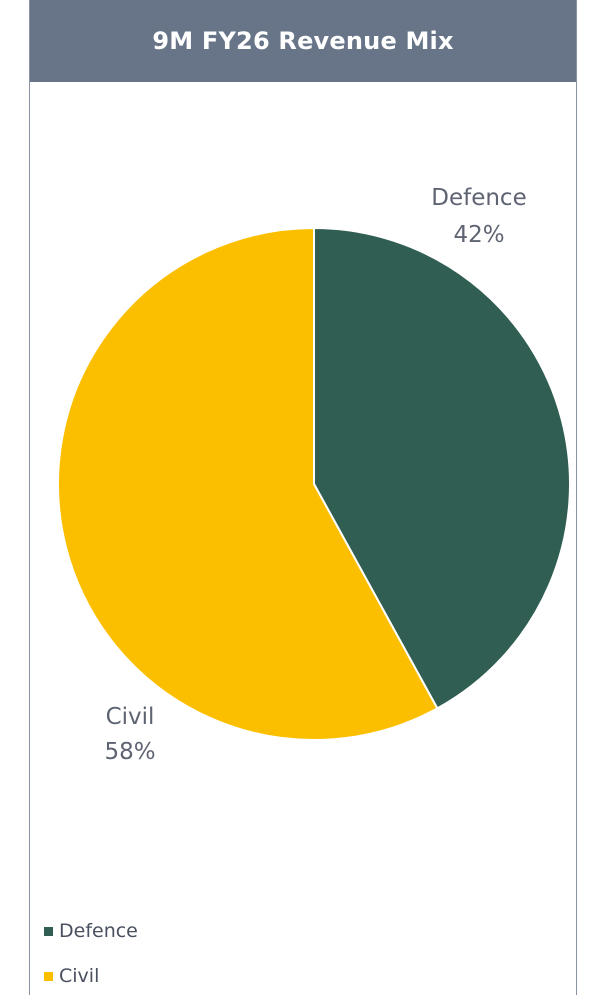 Image resolution: width=598 pixels, height=1008 pixels. What do you see at coordinates (130, 717) in the screenshot?
I see `data-label-name: Civil` at bounding box center [130, 717].